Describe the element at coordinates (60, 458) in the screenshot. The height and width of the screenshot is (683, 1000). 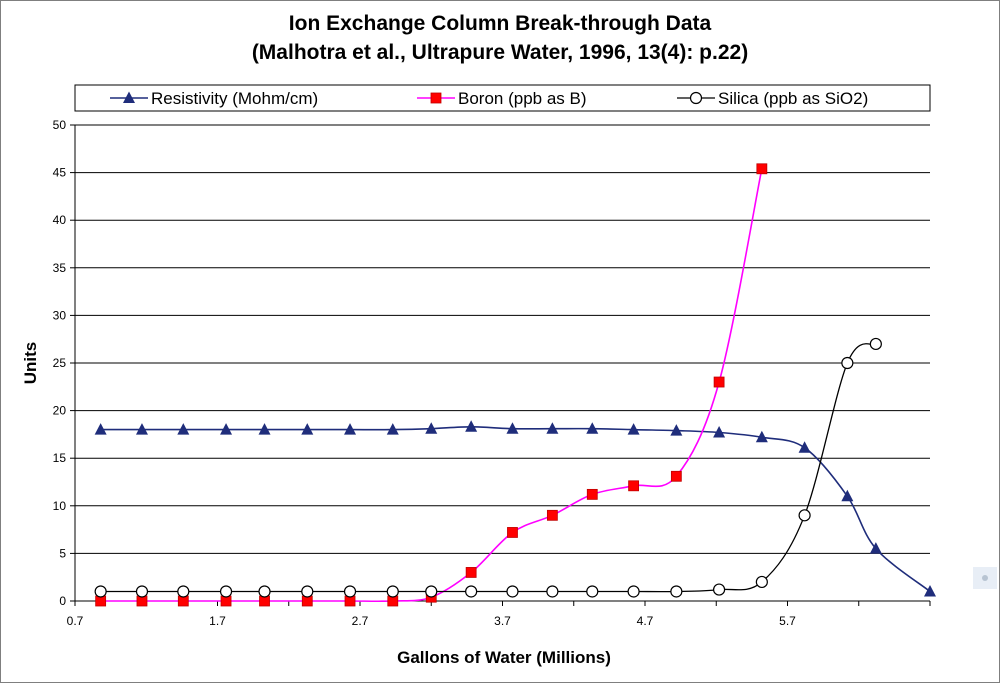
I see `y-tick-label: 15` at that location.